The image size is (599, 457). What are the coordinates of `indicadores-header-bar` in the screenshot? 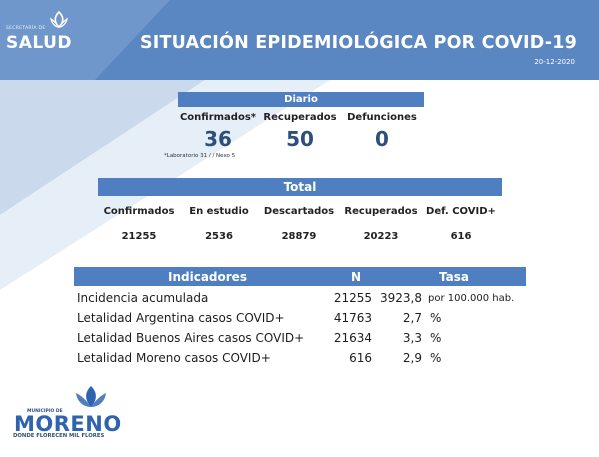 It's located at (300, 276).